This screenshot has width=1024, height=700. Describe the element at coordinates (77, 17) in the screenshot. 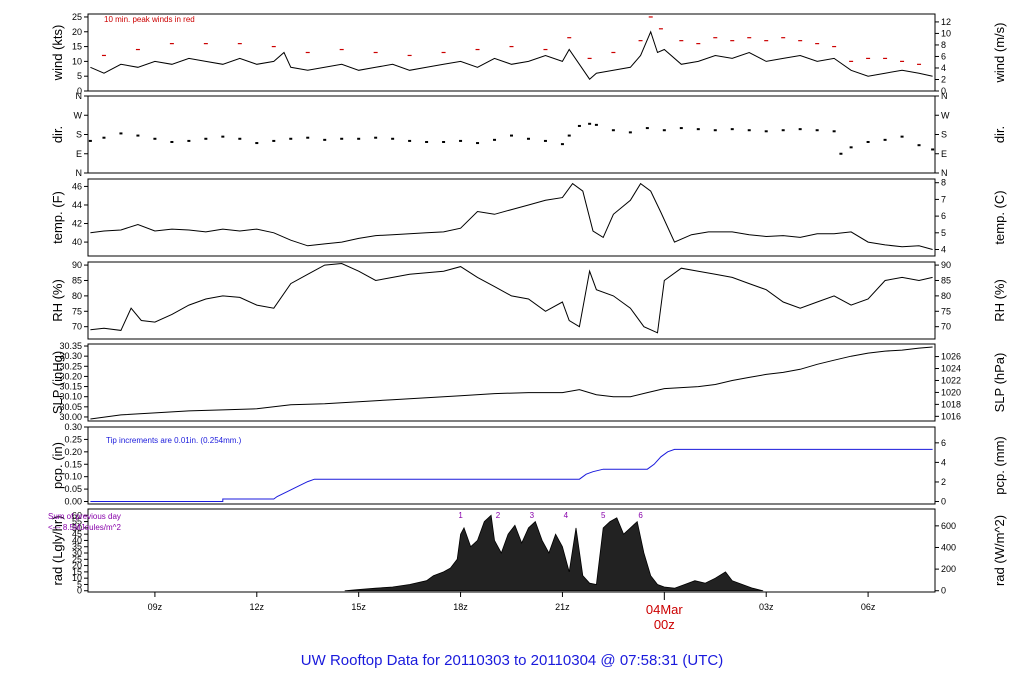

I see `ytick-left-label: 25` at that location.